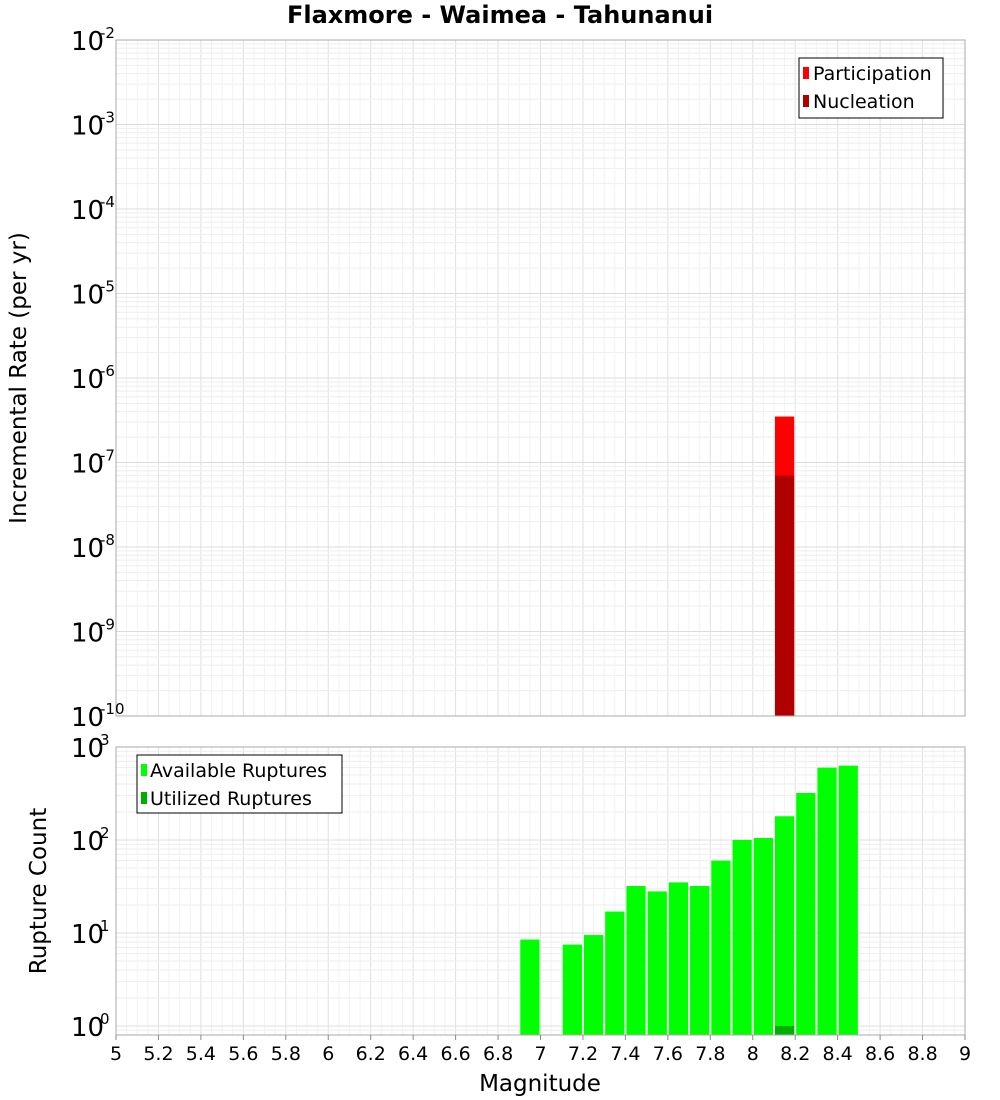 Image resolution: width=1000 pixels, height=1100 pixels. Describe the element at coordinates (201, 1054) in the screenshot. I see `x-tick-label: 5.4` at that location.